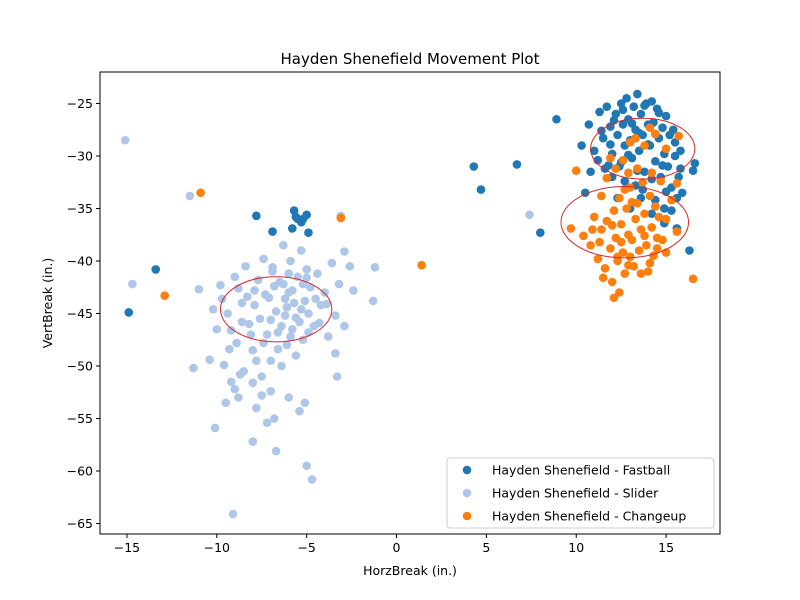  What do you see at coordinates (80, 313) in the screenshot?
I see `y-tick-label: −45` at bounding box center [80, 313].